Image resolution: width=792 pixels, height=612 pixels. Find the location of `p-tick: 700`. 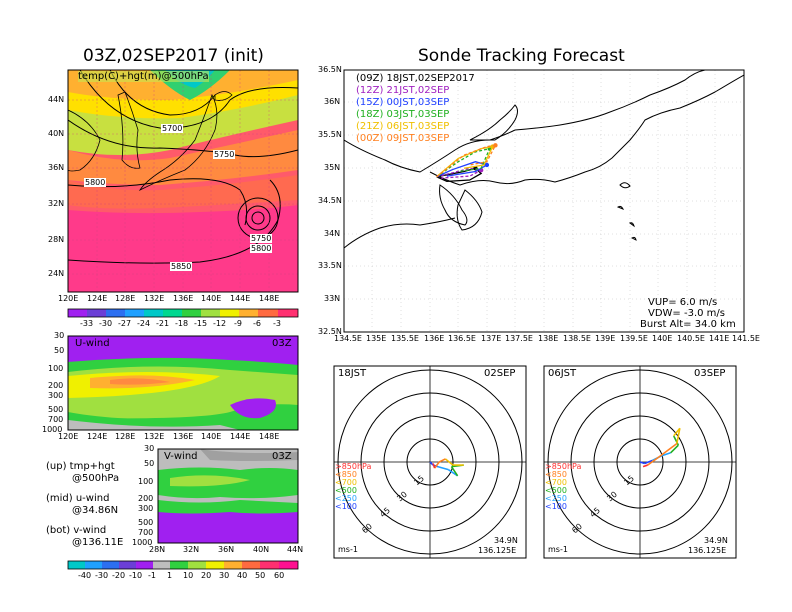

p-tick: 700 is located at coordinates (56, 419).